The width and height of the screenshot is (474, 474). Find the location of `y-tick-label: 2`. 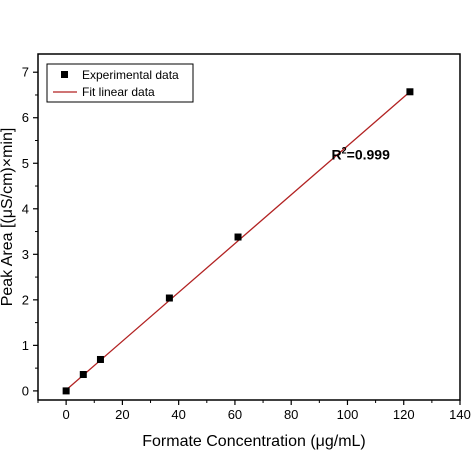

y-tick-label: 2 is located at coordinates (25, 299).